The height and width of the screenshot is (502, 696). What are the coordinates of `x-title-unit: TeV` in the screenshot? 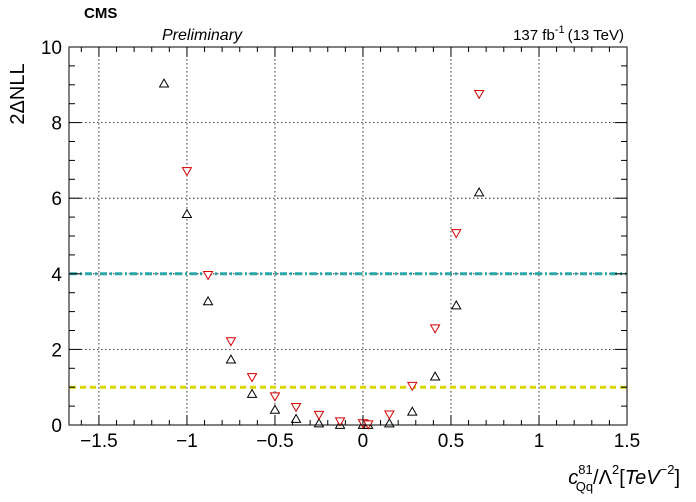 It's located at (643, 478).